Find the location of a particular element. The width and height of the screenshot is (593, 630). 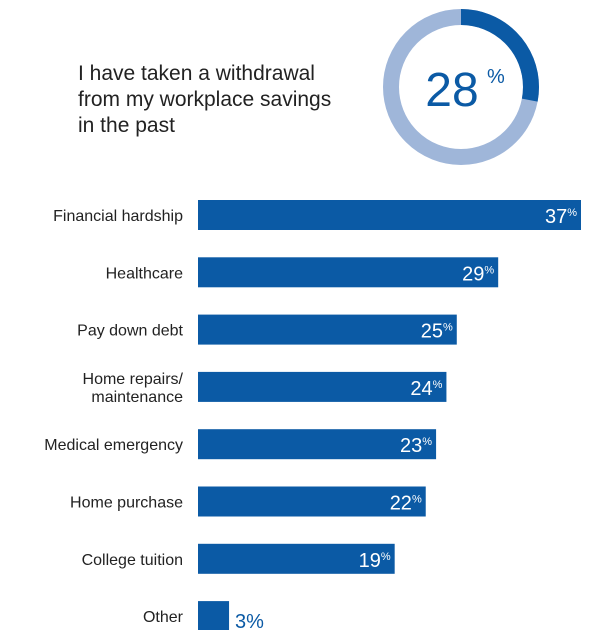

value-label-7: 3% is located at coordinates (249, 620).